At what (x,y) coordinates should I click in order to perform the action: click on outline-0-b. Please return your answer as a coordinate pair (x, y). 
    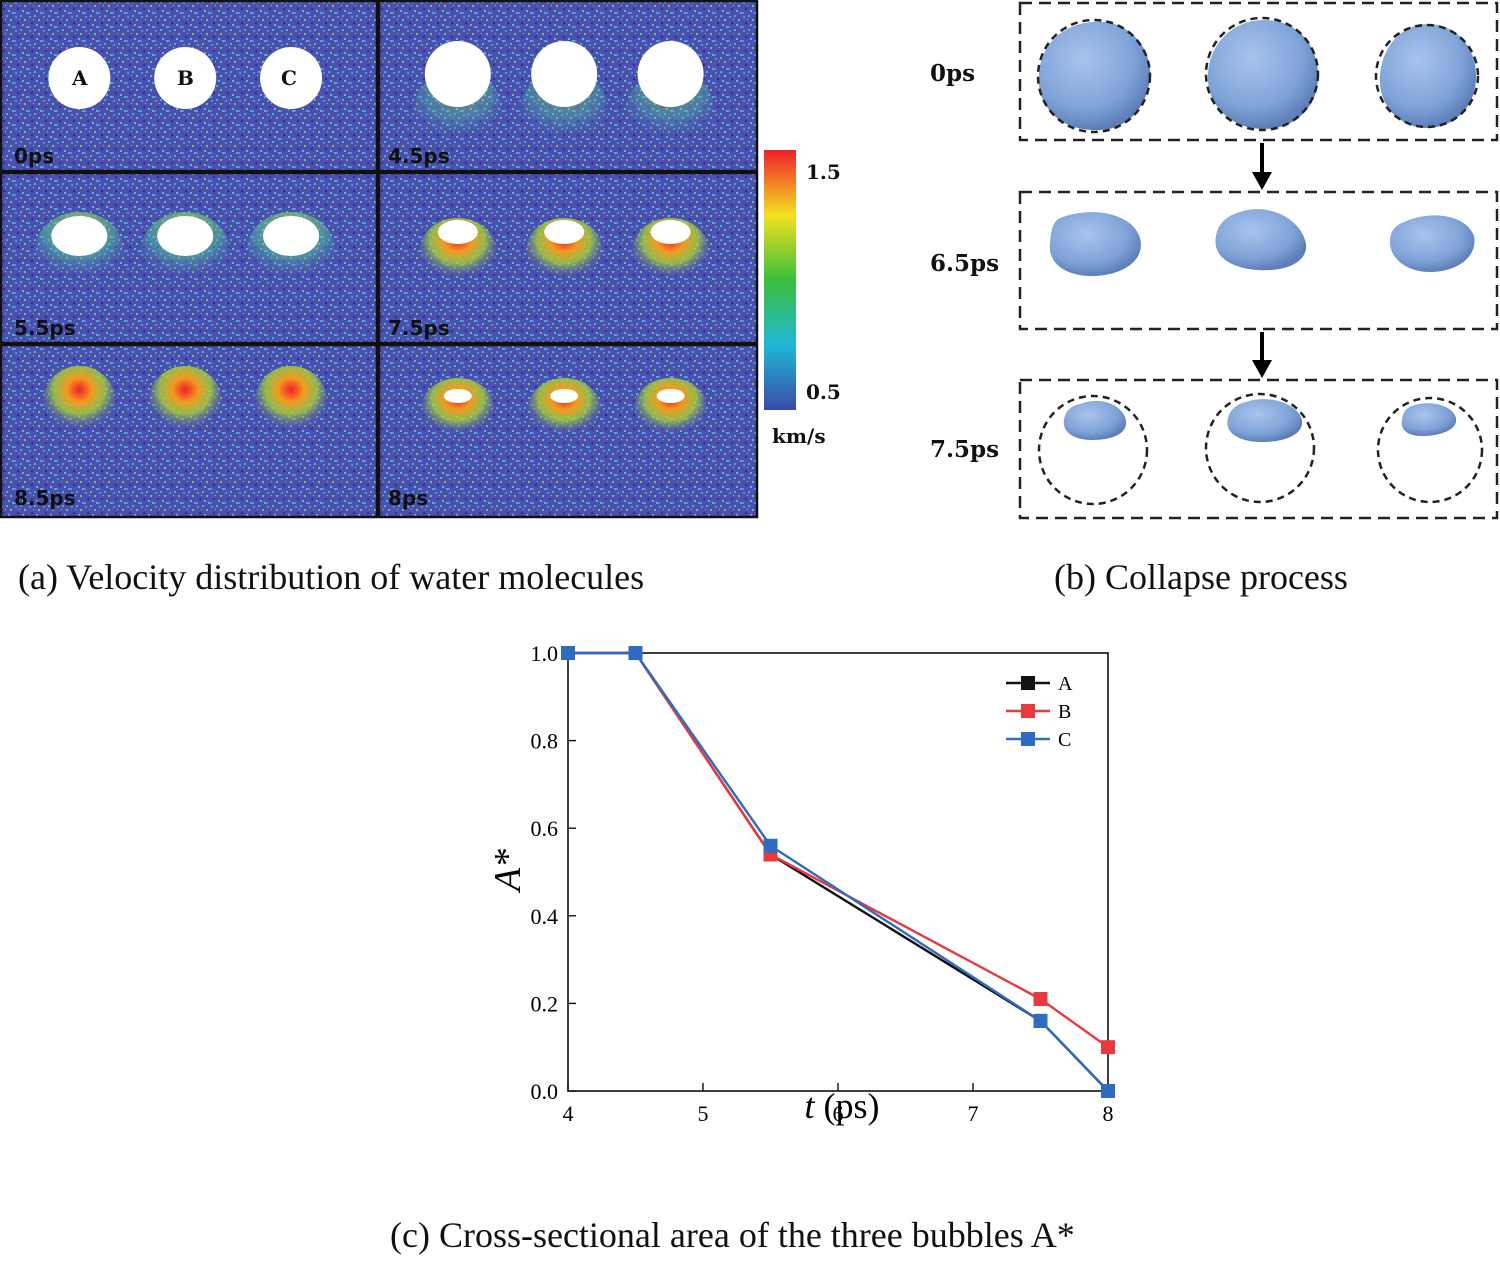
    Looking at the image, I should click on (1262, 74).